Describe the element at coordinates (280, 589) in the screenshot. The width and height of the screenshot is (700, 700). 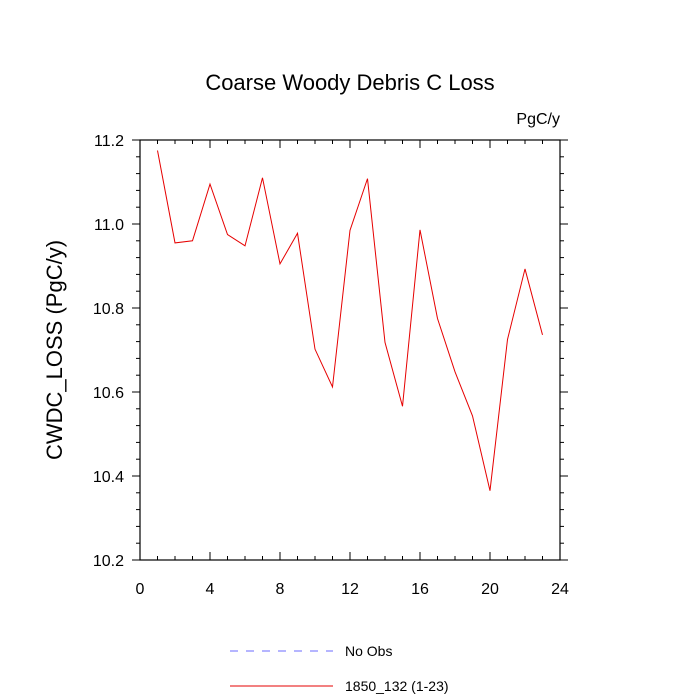
I see `x-tick-label: 8` at that location.